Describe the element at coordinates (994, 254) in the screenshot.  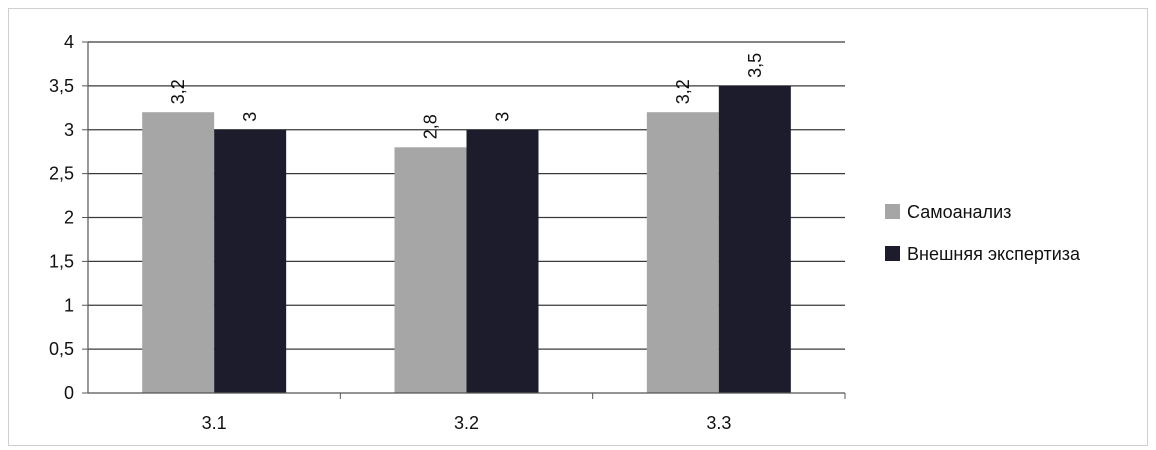
I see `legend-label: Внешняя экспертиза` at that location.